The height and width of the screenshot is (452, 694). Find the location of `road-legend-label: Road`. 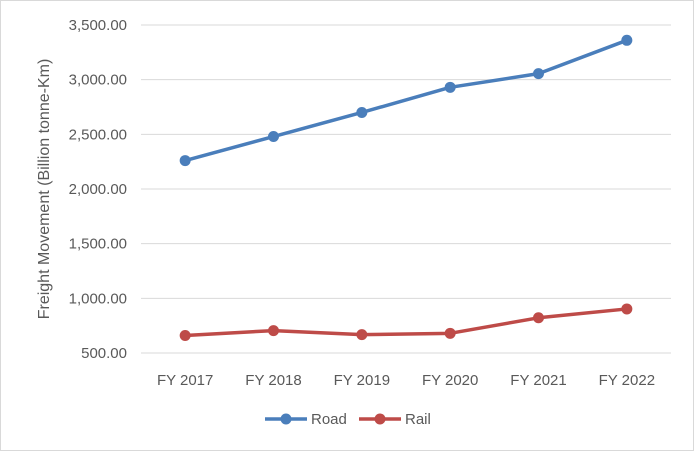

road-legend-label: Road is located at coordinates (329, 419).